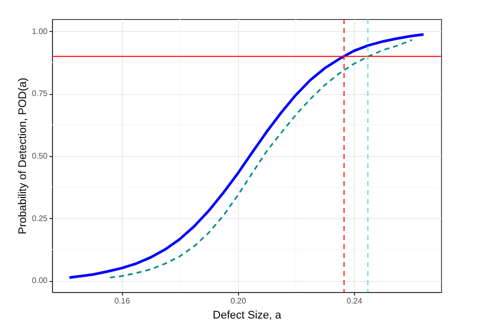 The height and width of the screenshot is (331, 477). What do you see at coordinates (40, 218) in the screenshot?
I see `y-tick-label: 0.25` at bounding box center [40, 218].